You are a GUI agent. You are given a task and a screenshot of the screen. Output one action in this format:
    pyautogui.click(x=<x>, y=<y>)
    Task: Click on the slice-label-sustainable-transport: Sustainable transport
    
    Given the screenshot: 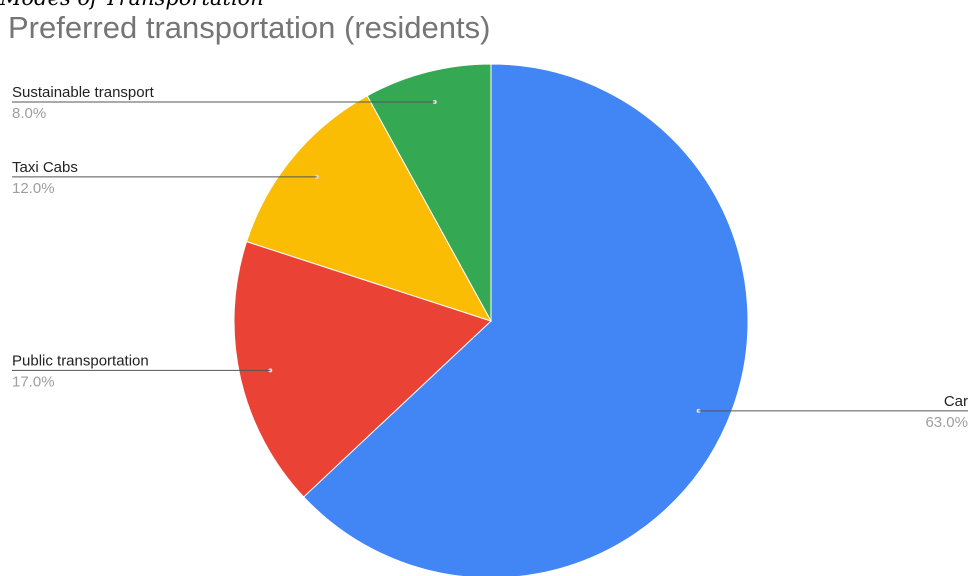 What is the action you would take?
    pyautogui.click(x=83, y=92)
    